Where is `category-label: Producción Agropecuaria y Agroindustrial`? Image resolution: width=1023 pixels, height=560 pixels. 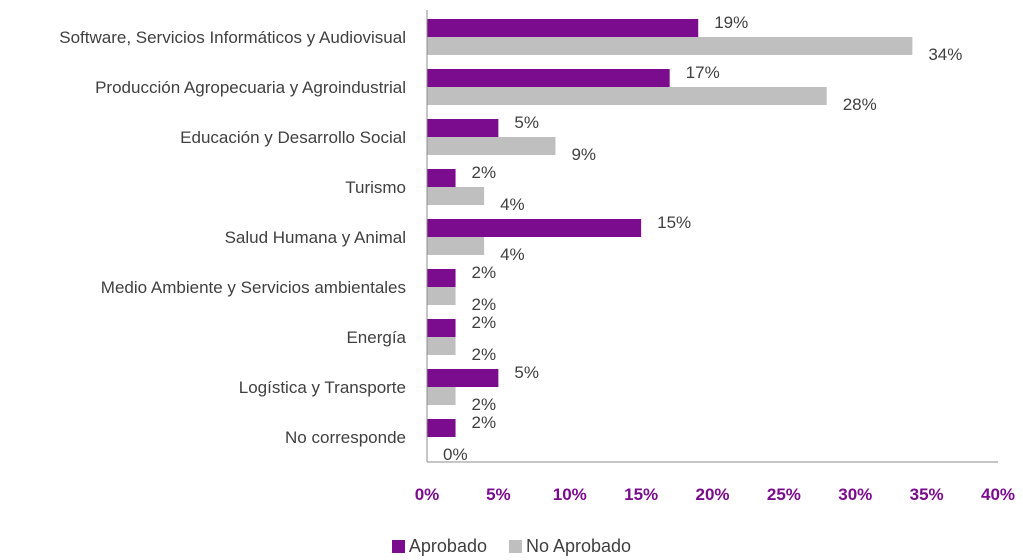
category-label: Producción Agropecuaria y Agroindustrial is located at coordinates (250, 87).